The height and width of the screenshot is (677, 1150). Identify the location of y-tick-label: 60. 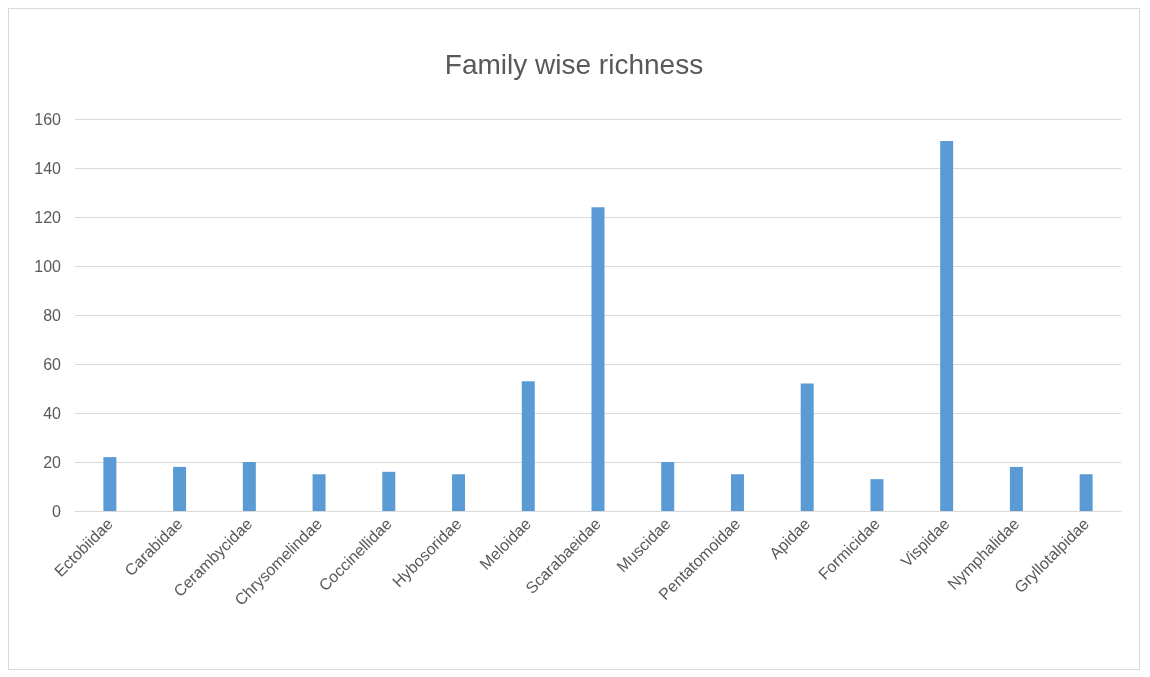
(52, 364).